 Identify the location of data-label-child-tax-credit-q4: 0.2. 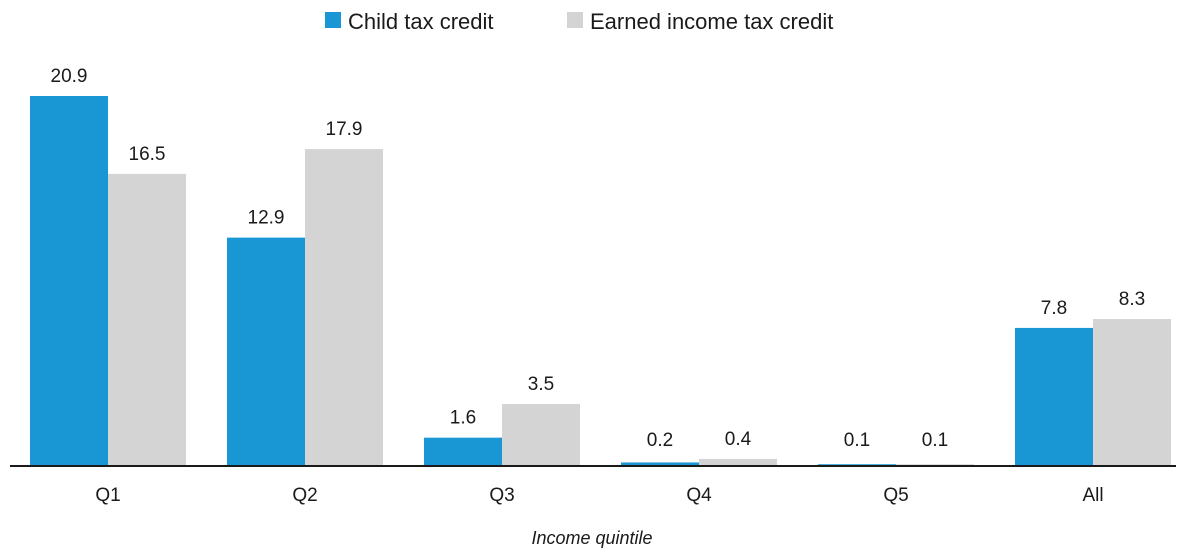
(660, 440).